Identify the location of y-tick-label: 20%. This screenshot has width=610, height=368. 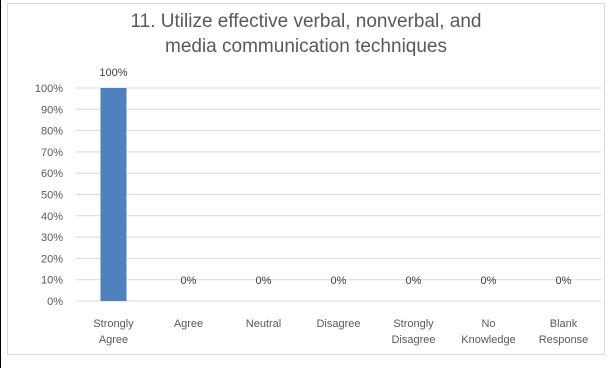
(52, 259).